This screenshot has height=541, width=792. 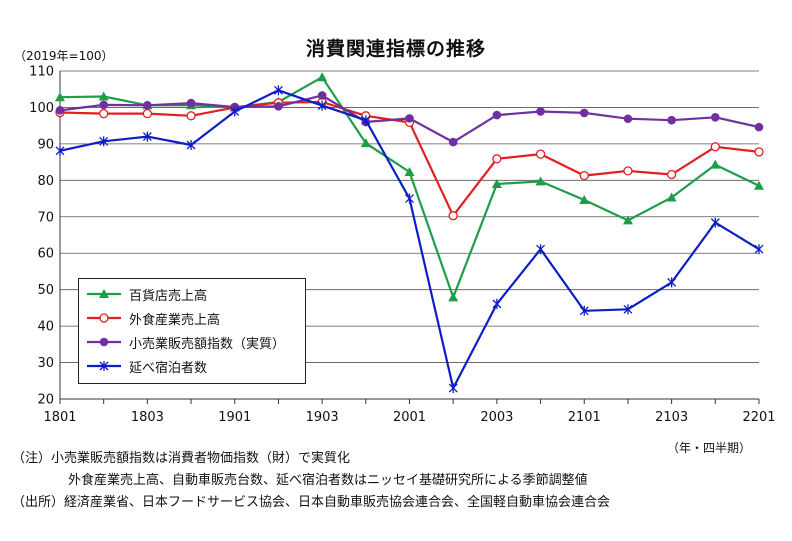 I want to click on y-tick-label: 80, so click(x=45, y=181).